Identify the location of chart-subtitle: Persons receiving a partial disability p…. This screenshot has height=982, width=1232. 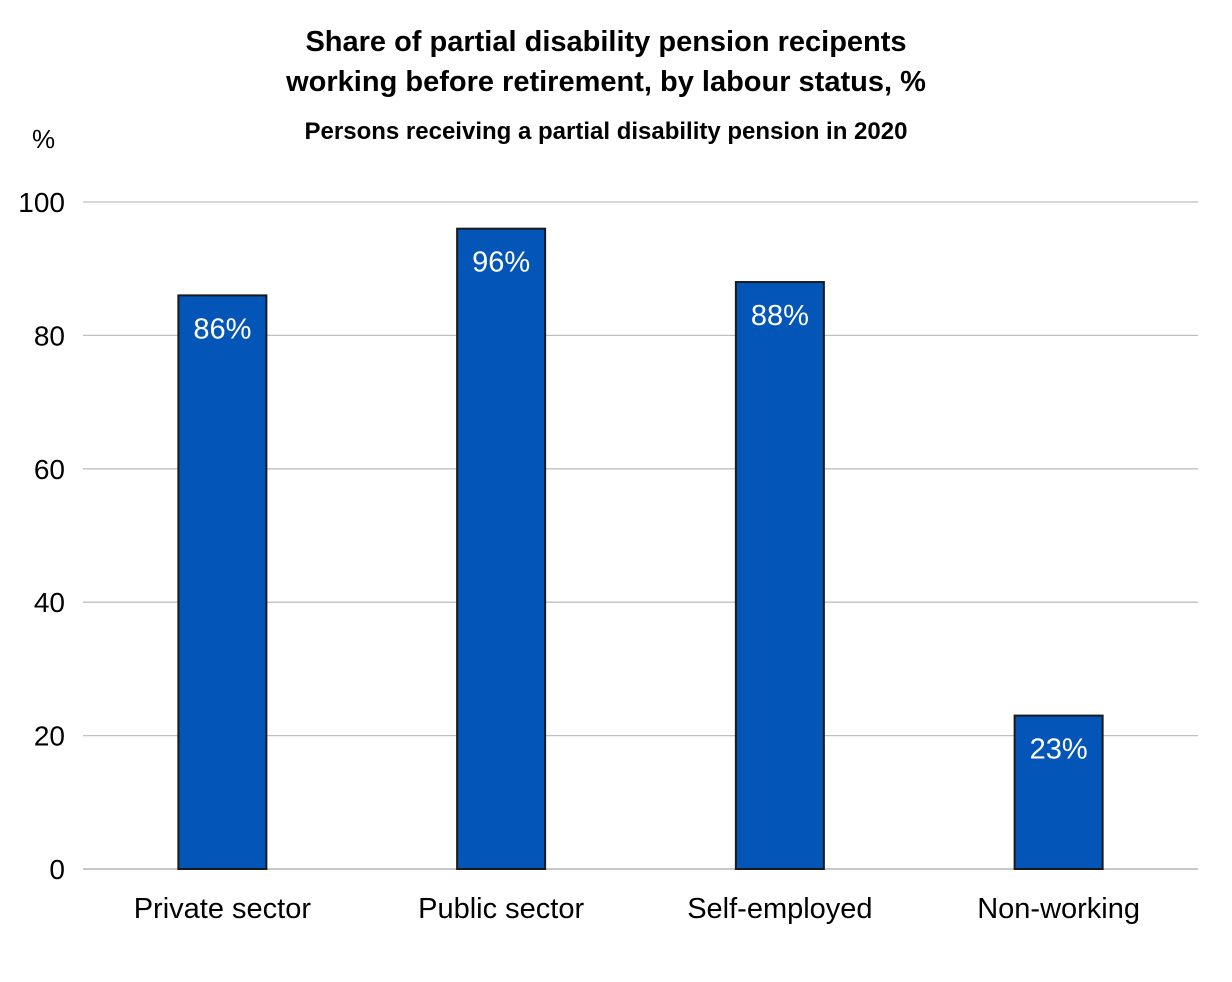
(606, 131).